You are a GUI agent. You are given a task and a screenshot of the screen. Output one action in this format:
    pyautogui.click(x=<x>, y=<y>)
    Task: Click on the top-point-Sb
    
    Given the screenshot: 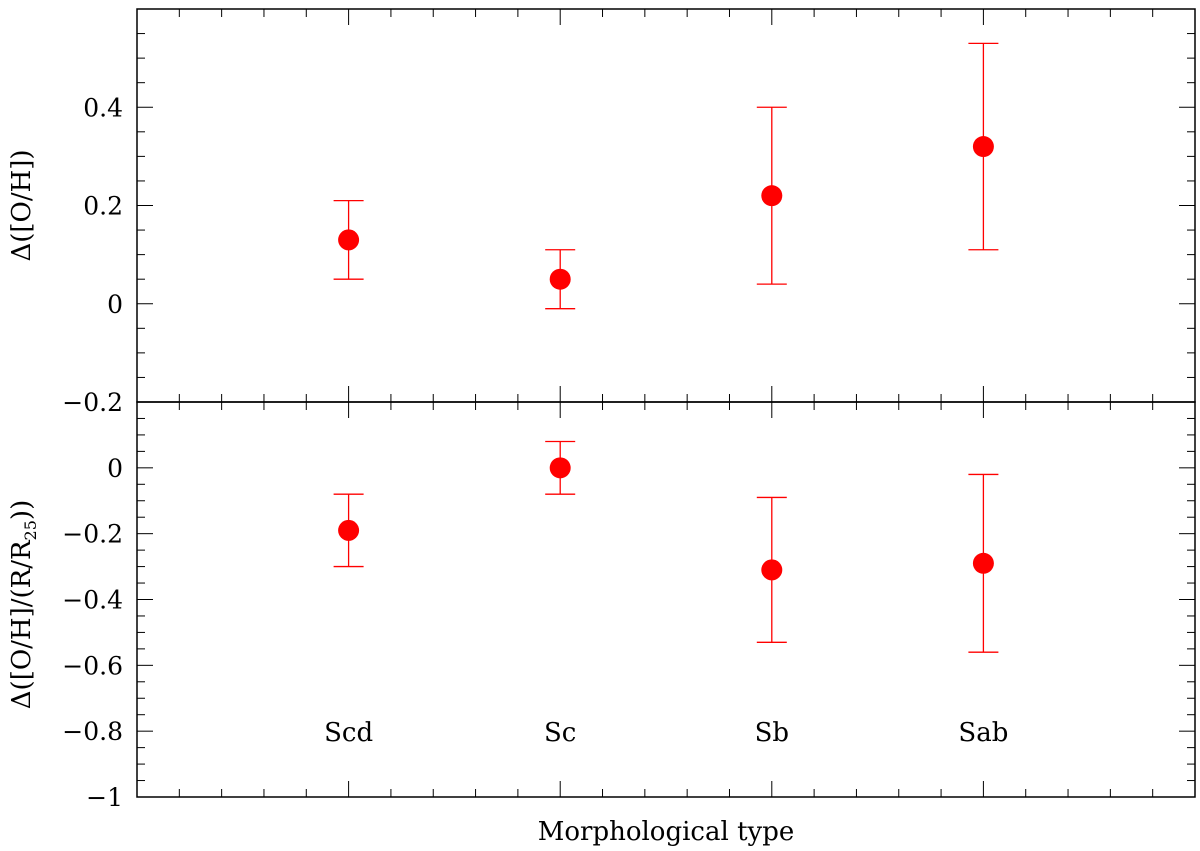 What is the action you would take?
    pyautogui.click(x=772, y=196)
    